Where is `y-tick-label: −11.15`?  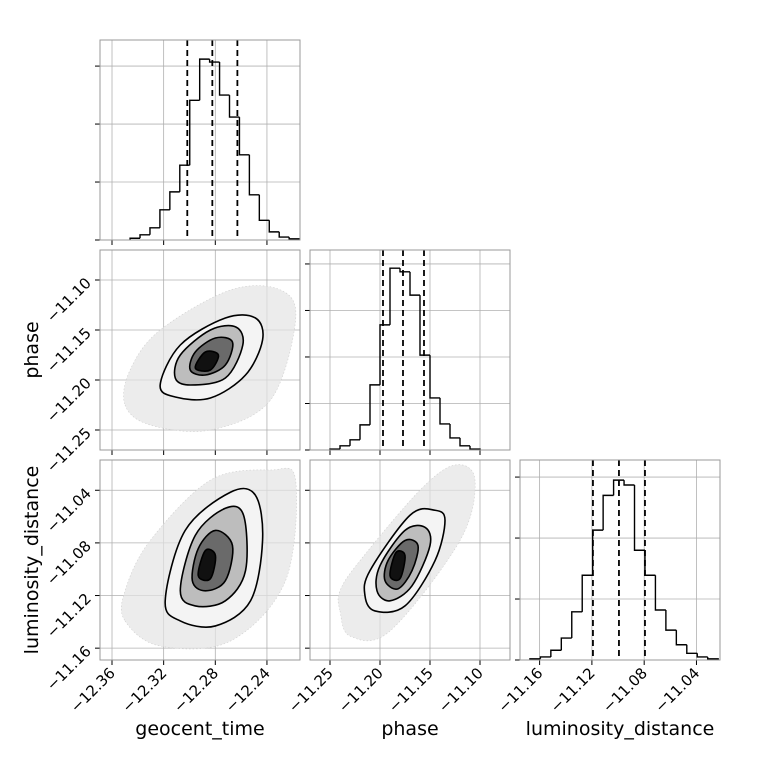
y-tick-label: −11.15 is located at coordinates (69, 350).